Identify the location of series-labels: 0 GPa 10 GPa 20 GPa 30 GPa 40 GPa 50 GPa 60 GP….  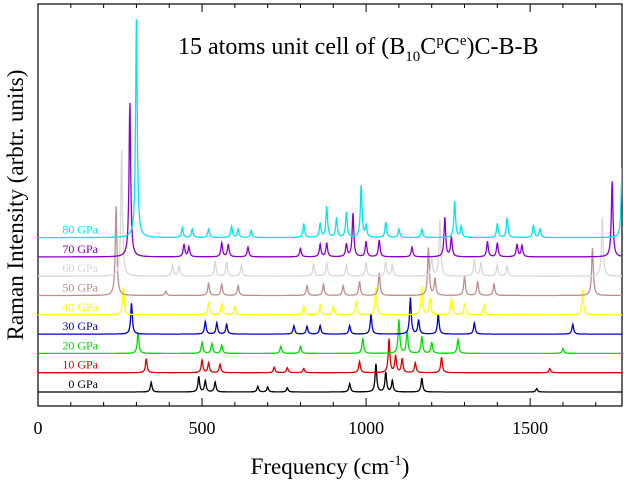
(80, 307).